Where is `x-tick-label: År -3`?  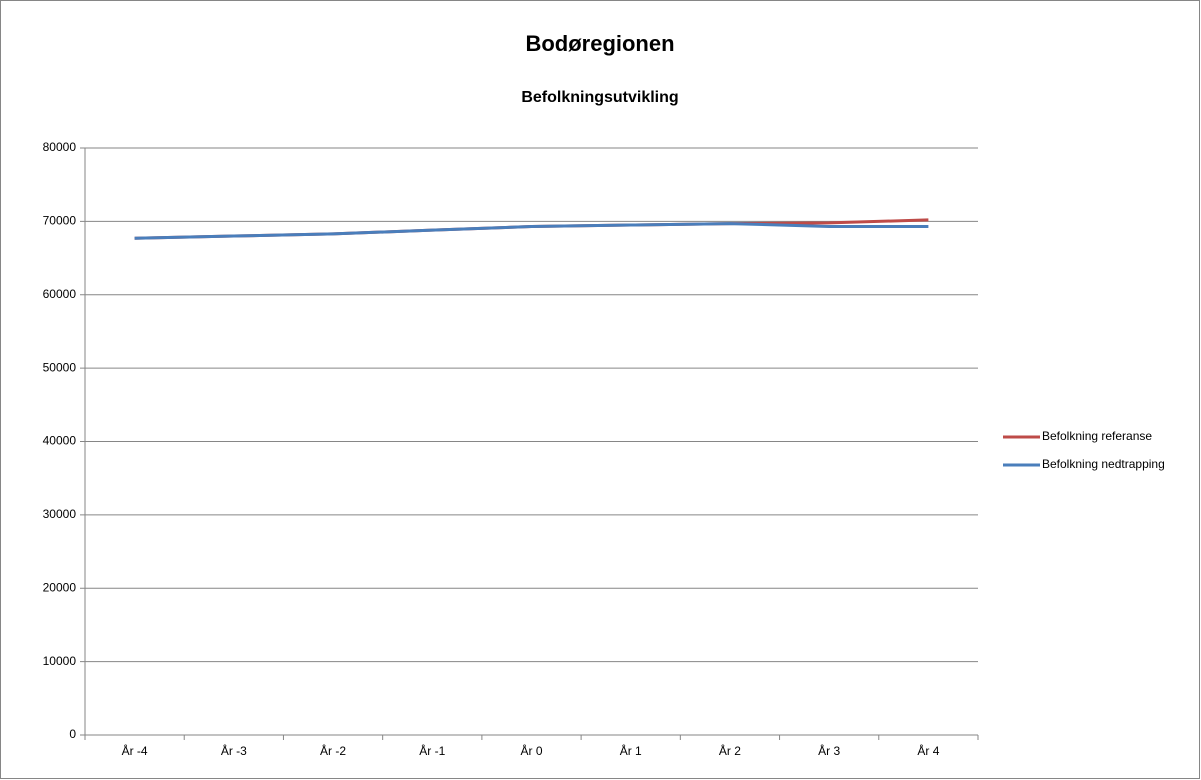 x-tick-label: År -3 is located at coordinates (234, 750).